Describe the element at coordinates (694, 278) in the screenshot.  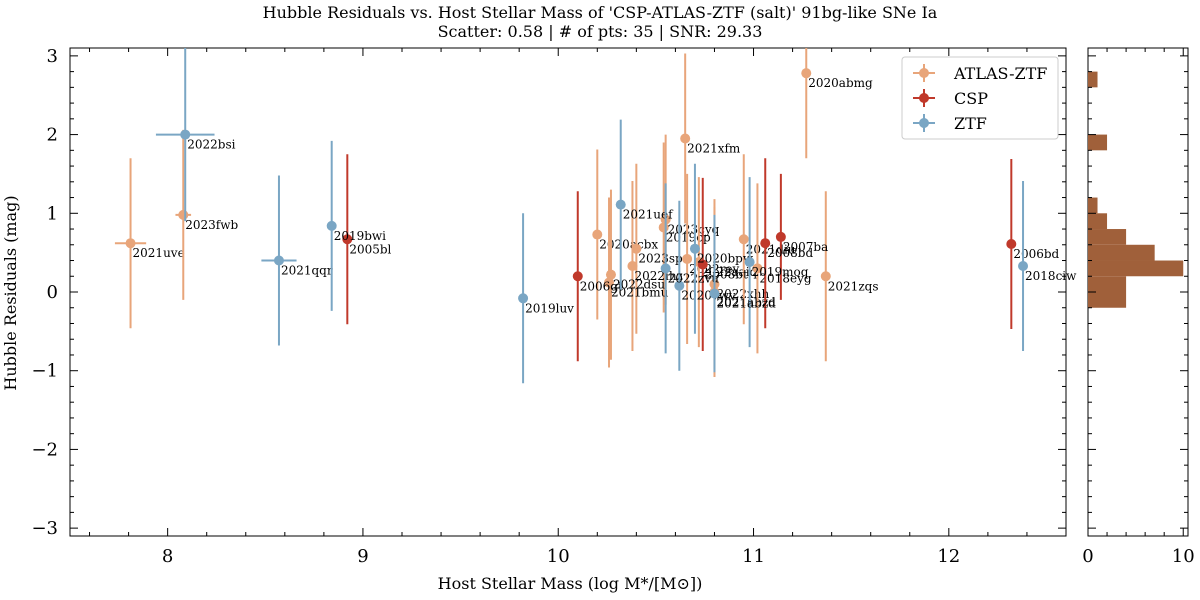
I see `point-label: 2022zvu` at that location.